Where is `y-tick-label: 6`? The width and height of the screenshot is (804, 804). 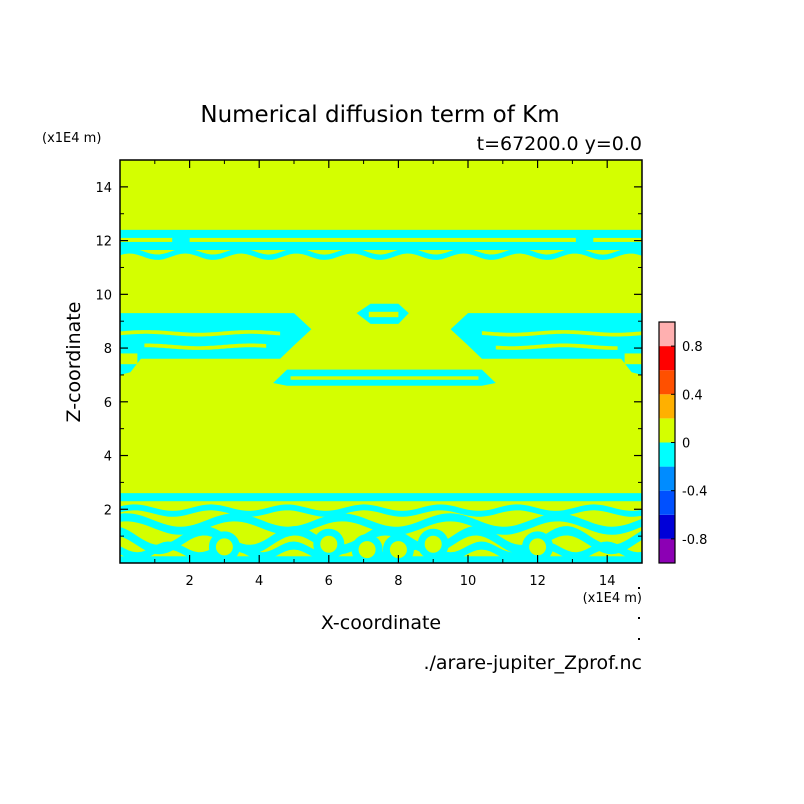 y-tick-label: 6 is located at coordinates (108, 403).